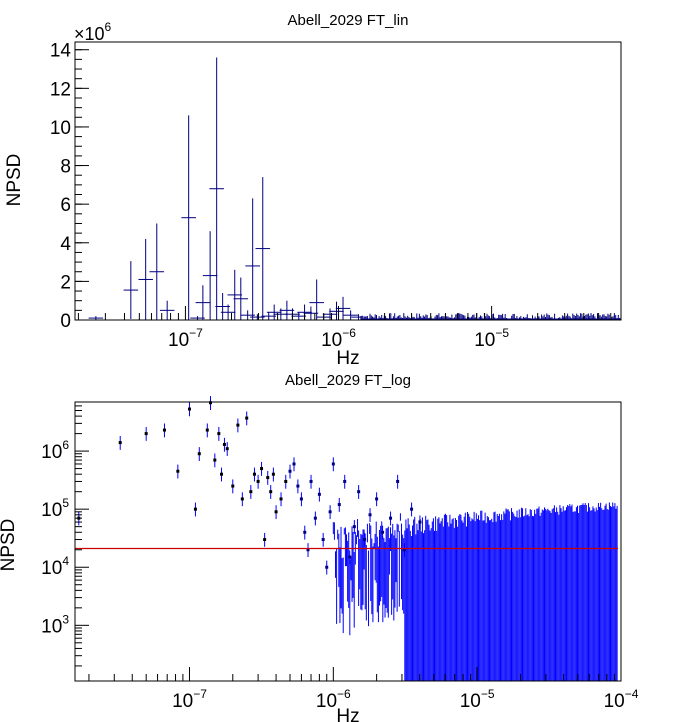 The height and width of the screenshot is (722, 696). I want to click on lin-x-ticks: 10⁻⁷ 10⁻⁶ 10⁻⁵, so click(344, 328).